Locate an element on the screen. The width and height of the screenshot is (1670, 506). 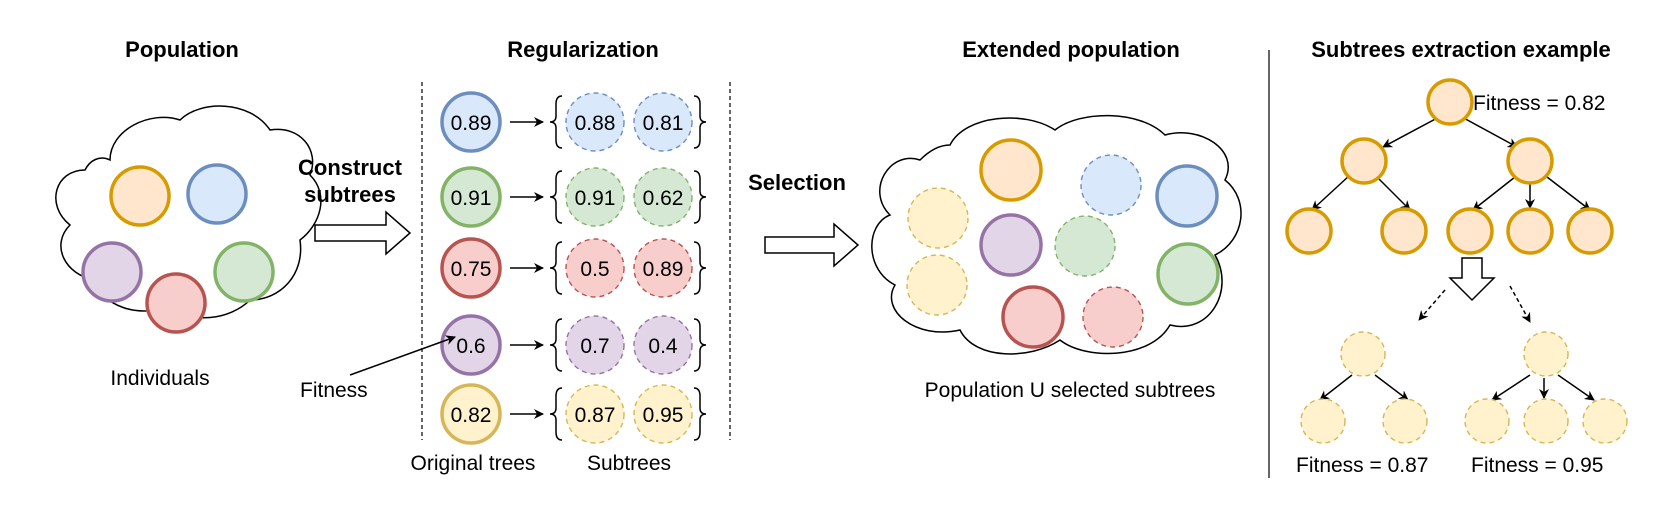
subtree-fitness-value: 0.81 is located at coordinates (663, 123).